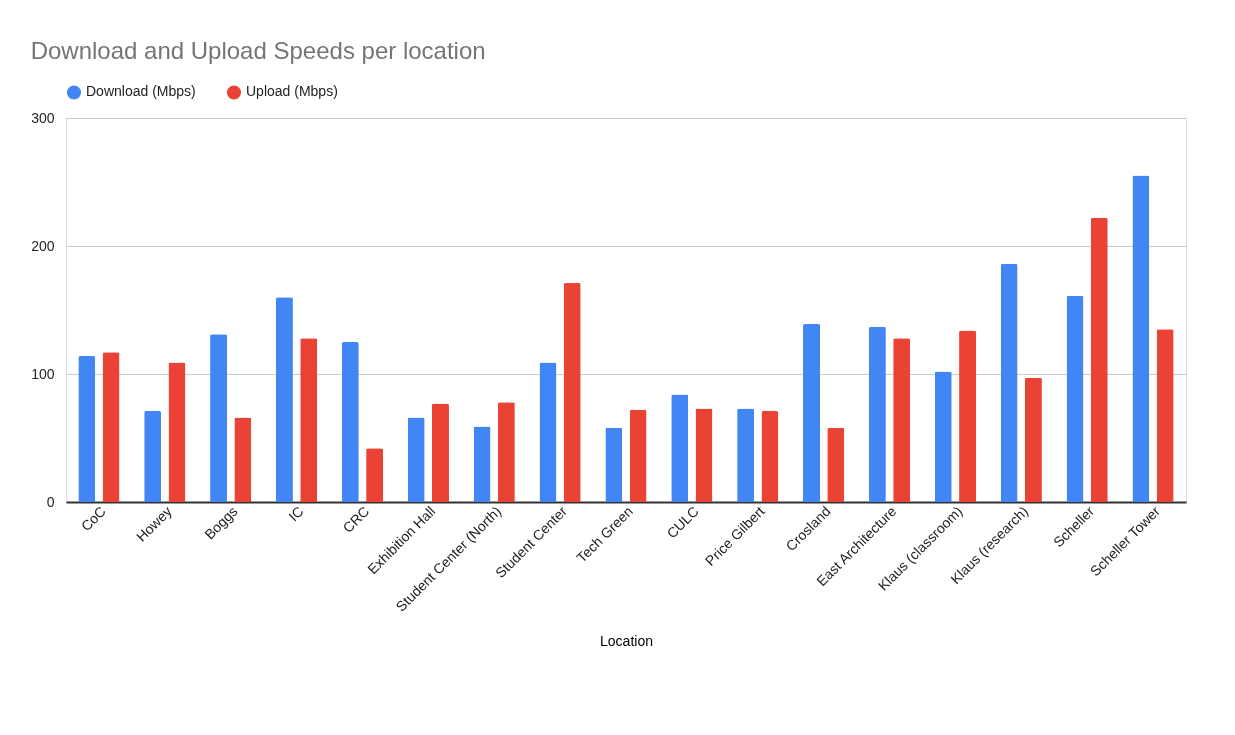  Describe the element at coordinates (43, 373) in the screenshot. I see `y-tick-label: 100` at that location.